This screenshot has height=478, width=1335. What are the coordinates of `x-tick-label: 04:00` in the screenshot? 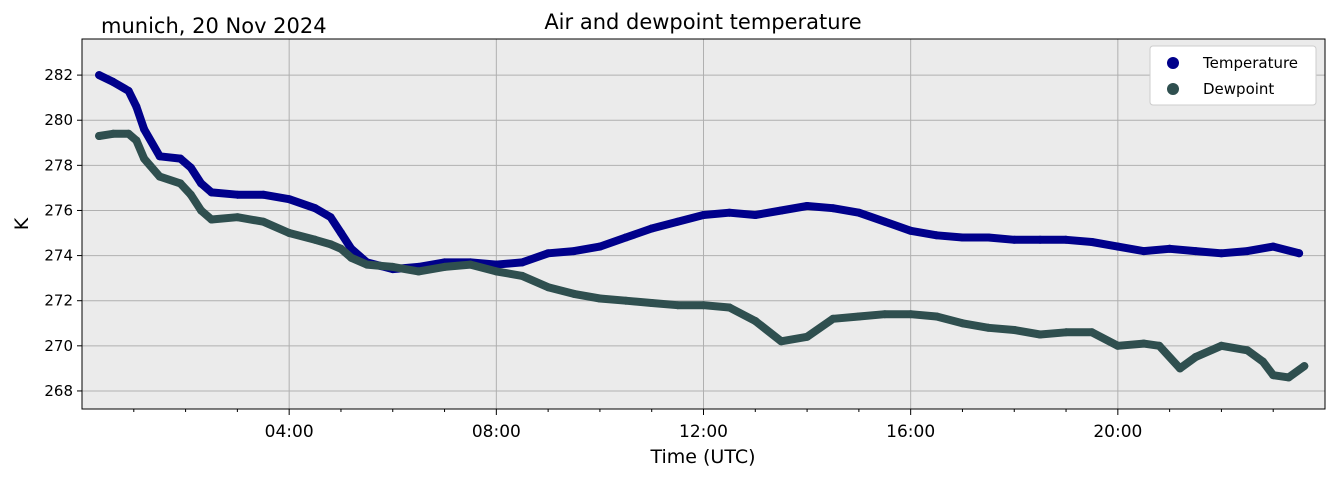 It's located at (289, 432).